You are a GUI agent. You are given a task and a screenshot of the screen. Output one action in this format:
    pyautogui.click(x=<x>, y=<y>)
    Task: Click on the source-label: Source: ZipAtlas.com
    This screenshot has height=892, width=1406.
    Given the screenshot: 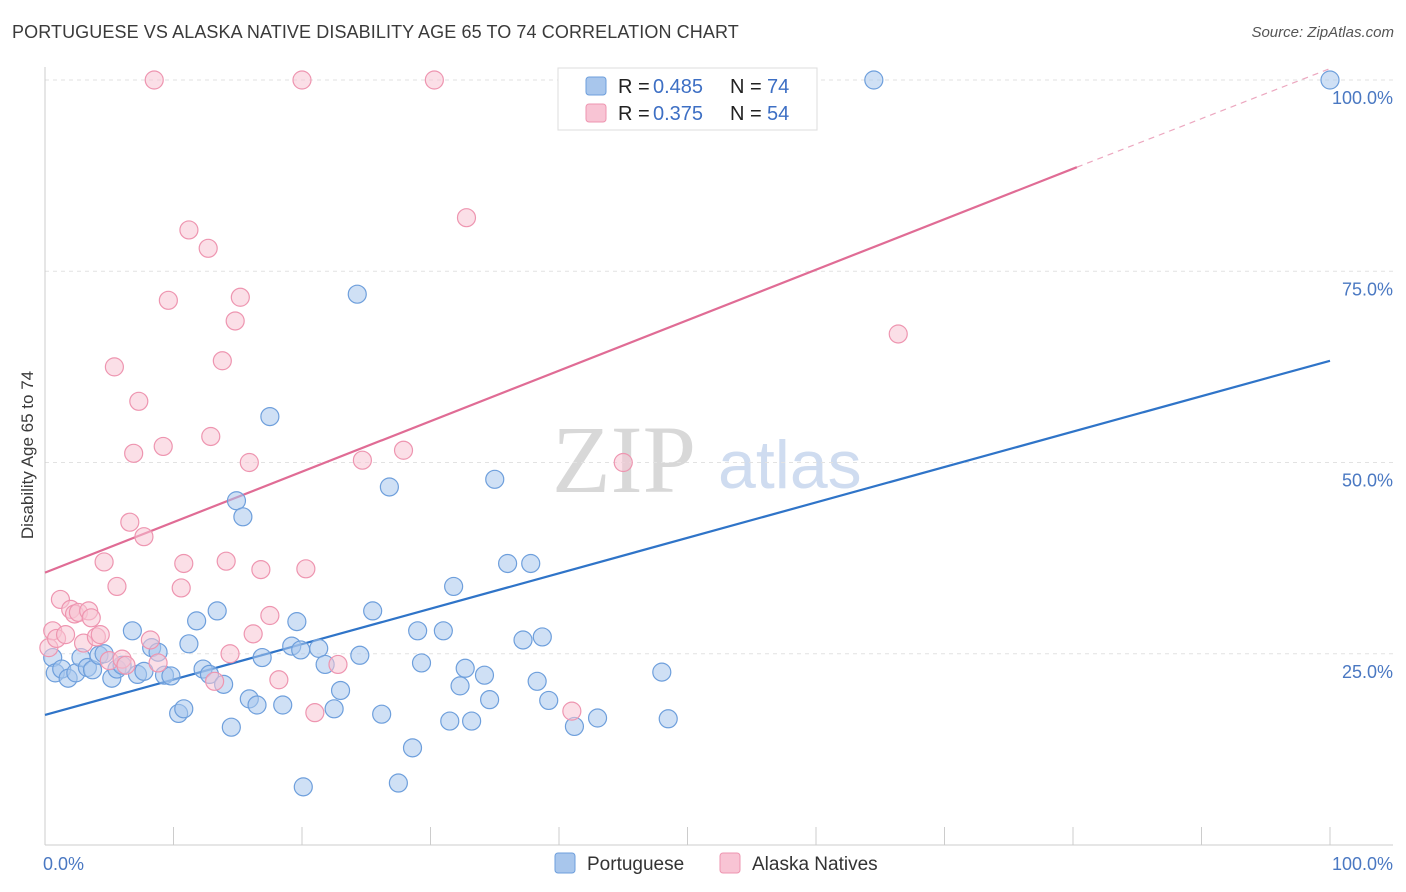 What is the action you would take?
    pyautogui.click(x=1322, y=32)
    